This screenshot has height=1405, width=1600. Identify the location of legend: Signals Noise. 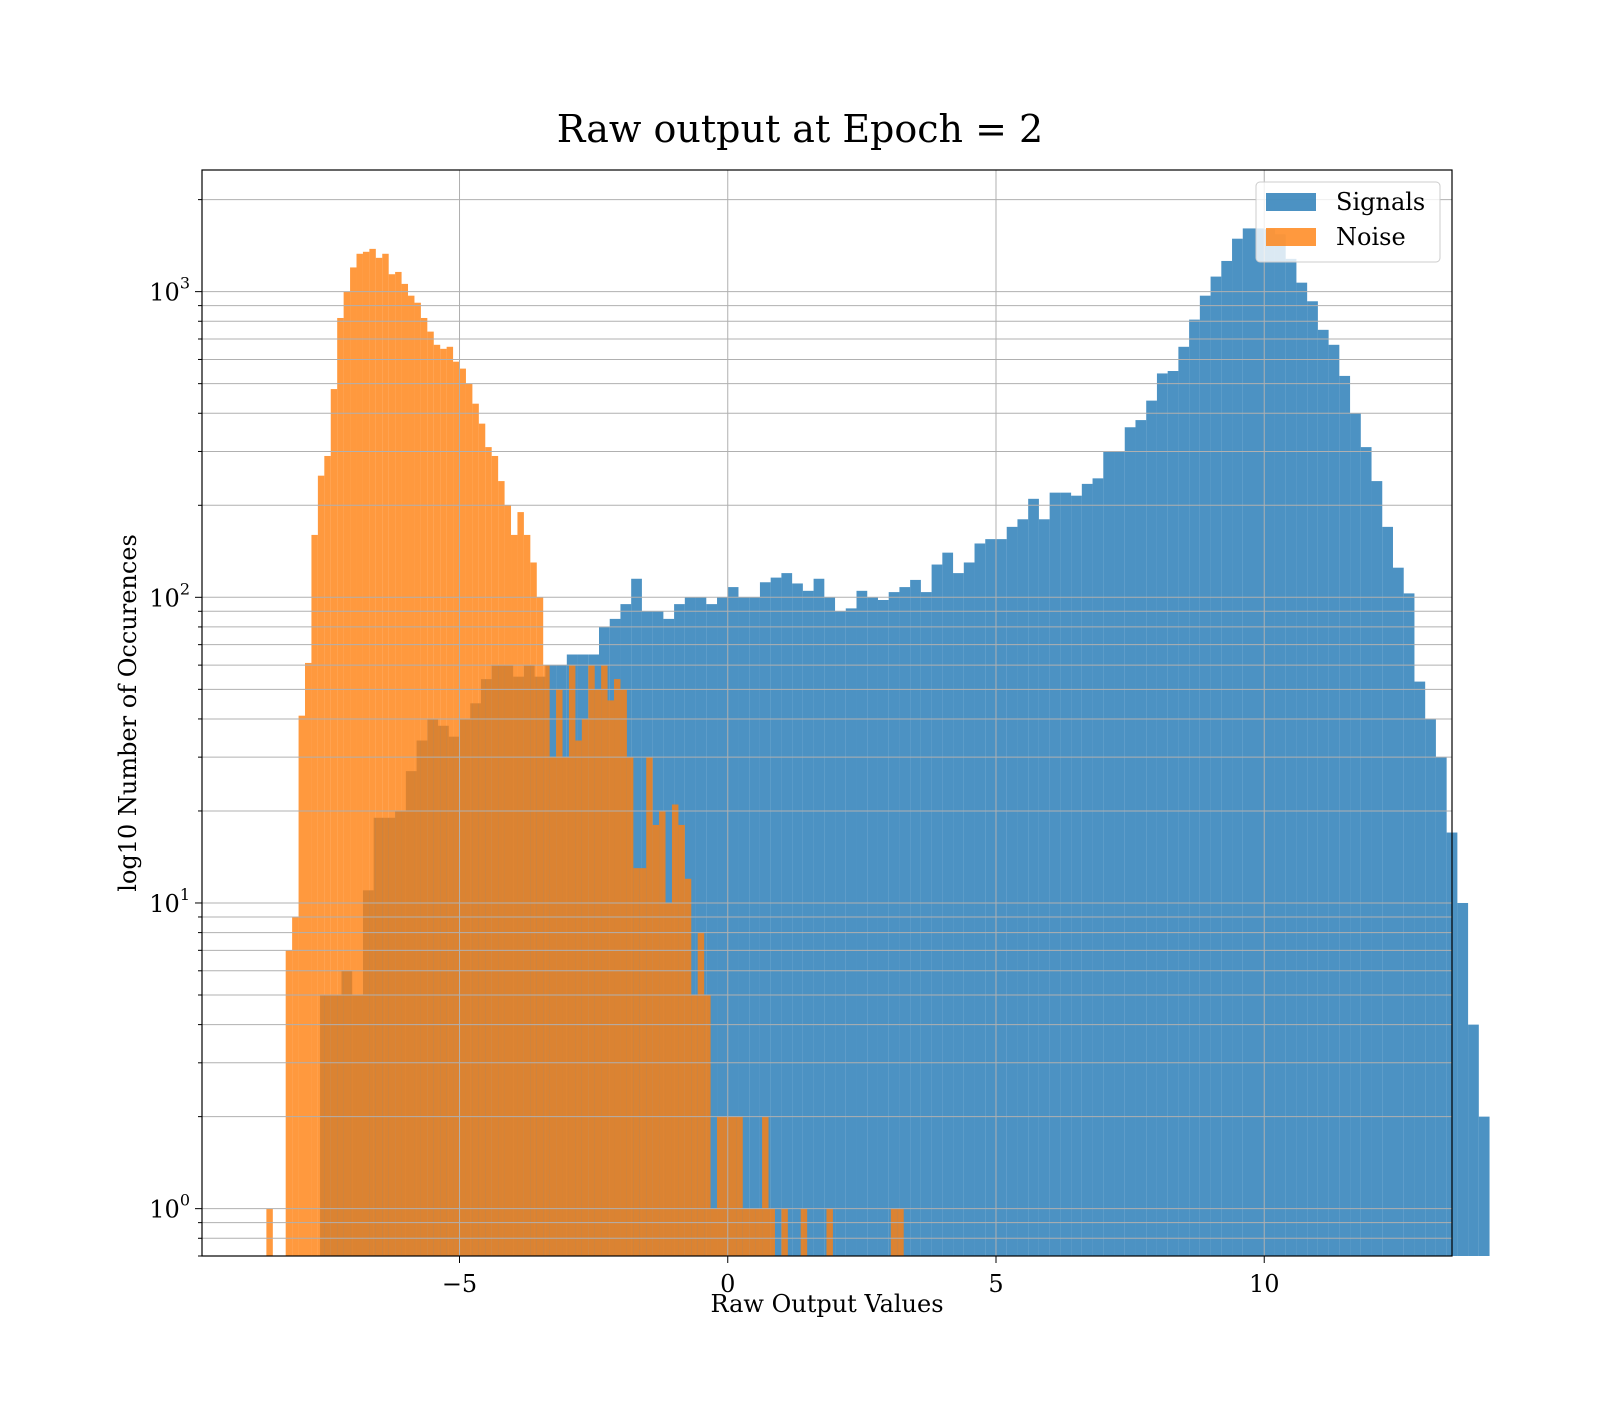
(1348, 222).